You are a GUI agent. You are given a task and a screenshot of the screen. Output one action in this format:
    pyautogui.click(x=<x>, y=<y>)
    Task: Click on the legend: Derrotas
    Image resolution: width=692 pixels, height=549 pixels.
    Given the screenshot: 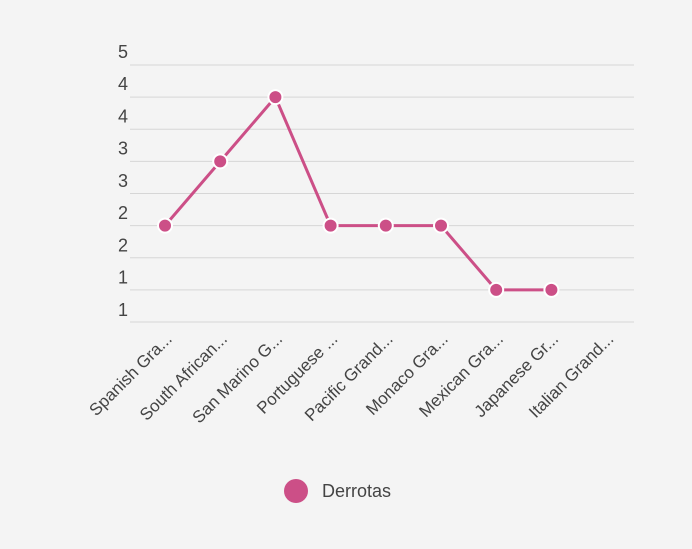 What is the action you would take?
    pyautogui.click(x=337, y=491)
    